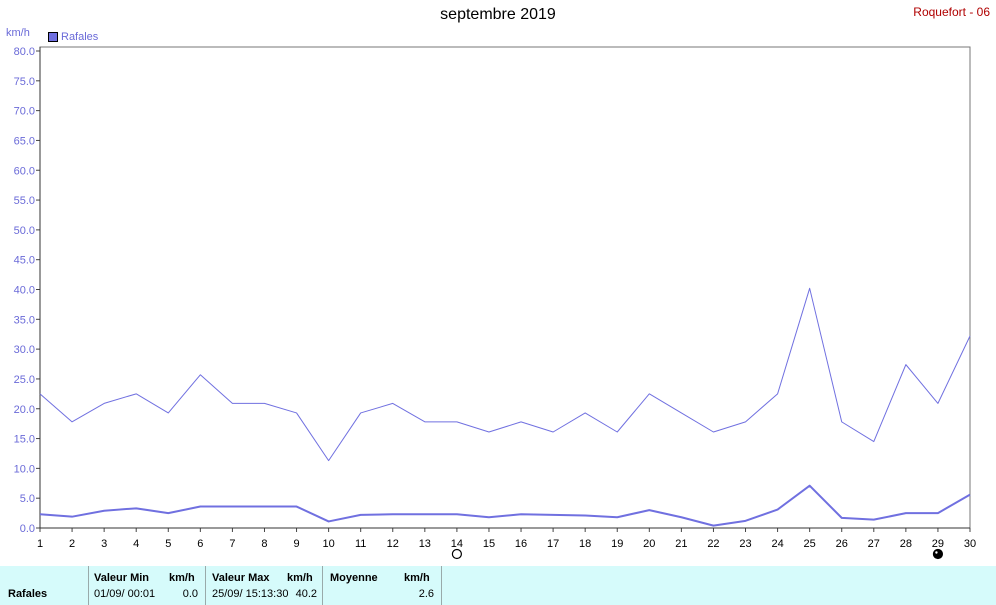  Describe the element at coordinates (53, 37) in the screenshot. I see `legend-swatch-icon` at that location.